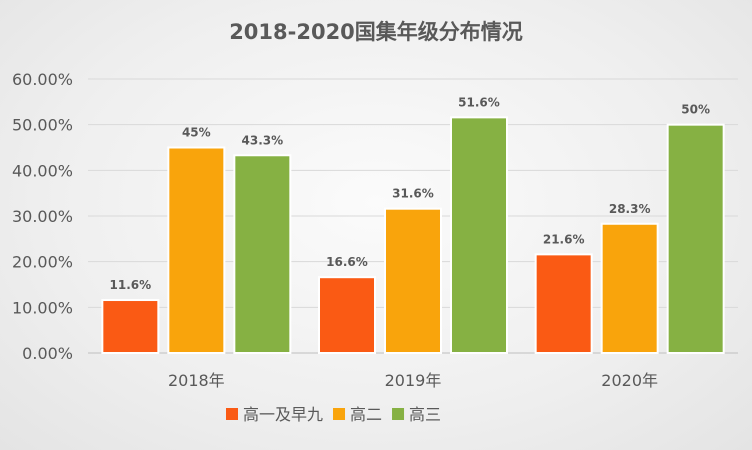 This screenshot has width=752, height=450. What do you see at coordinates (695, 110) in the screenshot?
I see `data-label: 50%` at bounding box center [695, 110].